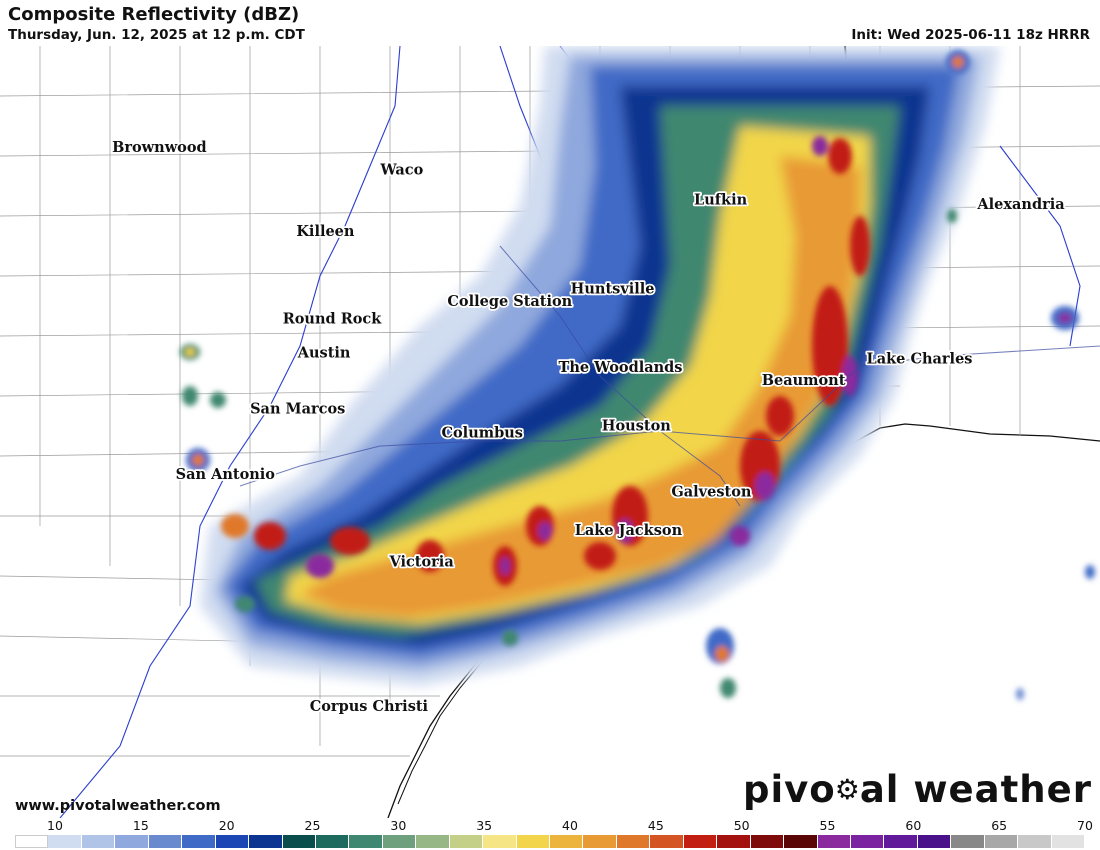 Image resolution: width=1100 pixels, height=850 pixels. What do you see at coordinates (655, 825) in the screenshot?
I see `scale-tick-label: 45` at bounding box center [655, 825].